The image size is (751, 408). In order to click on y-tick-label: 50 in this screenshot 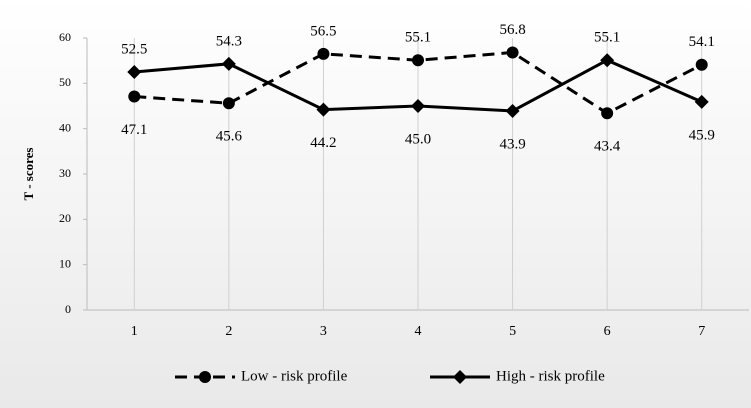, I will do `click(65, 82)`.